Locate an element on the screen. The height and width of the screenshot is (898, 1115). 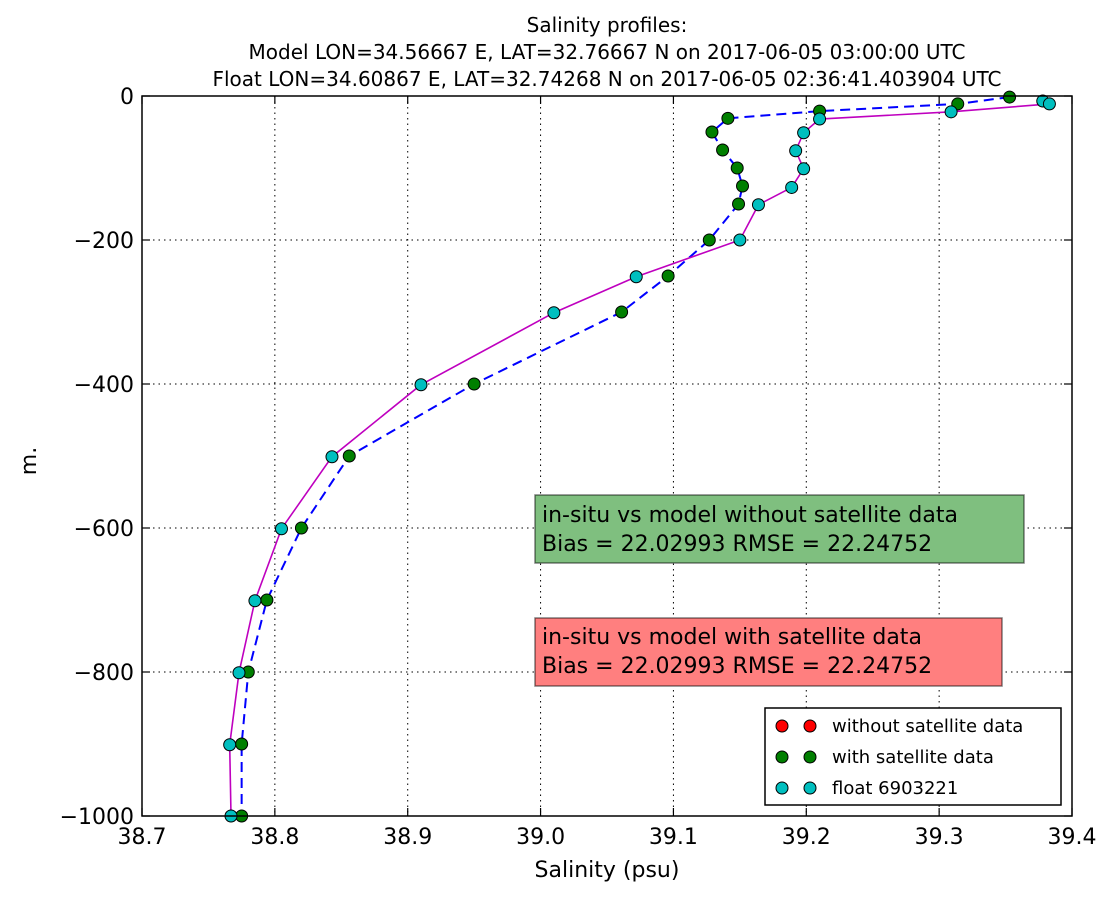
legend-label: with satellite data is located at coordinates (913, 757).